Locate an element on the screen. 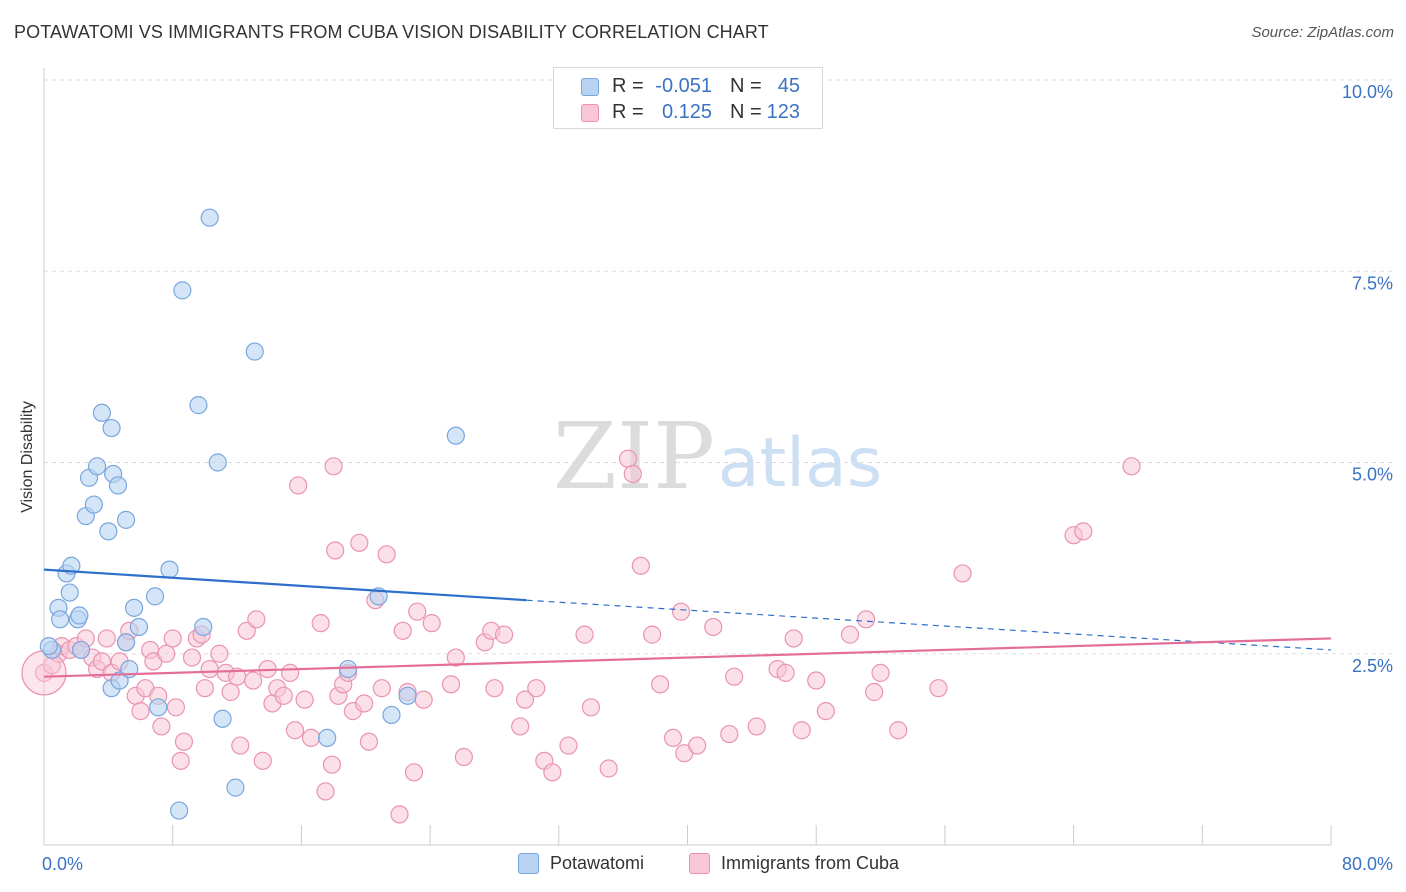 The image size is (1406, 892). legend-r-value: 0.125 is located at coordinates (686, 112).